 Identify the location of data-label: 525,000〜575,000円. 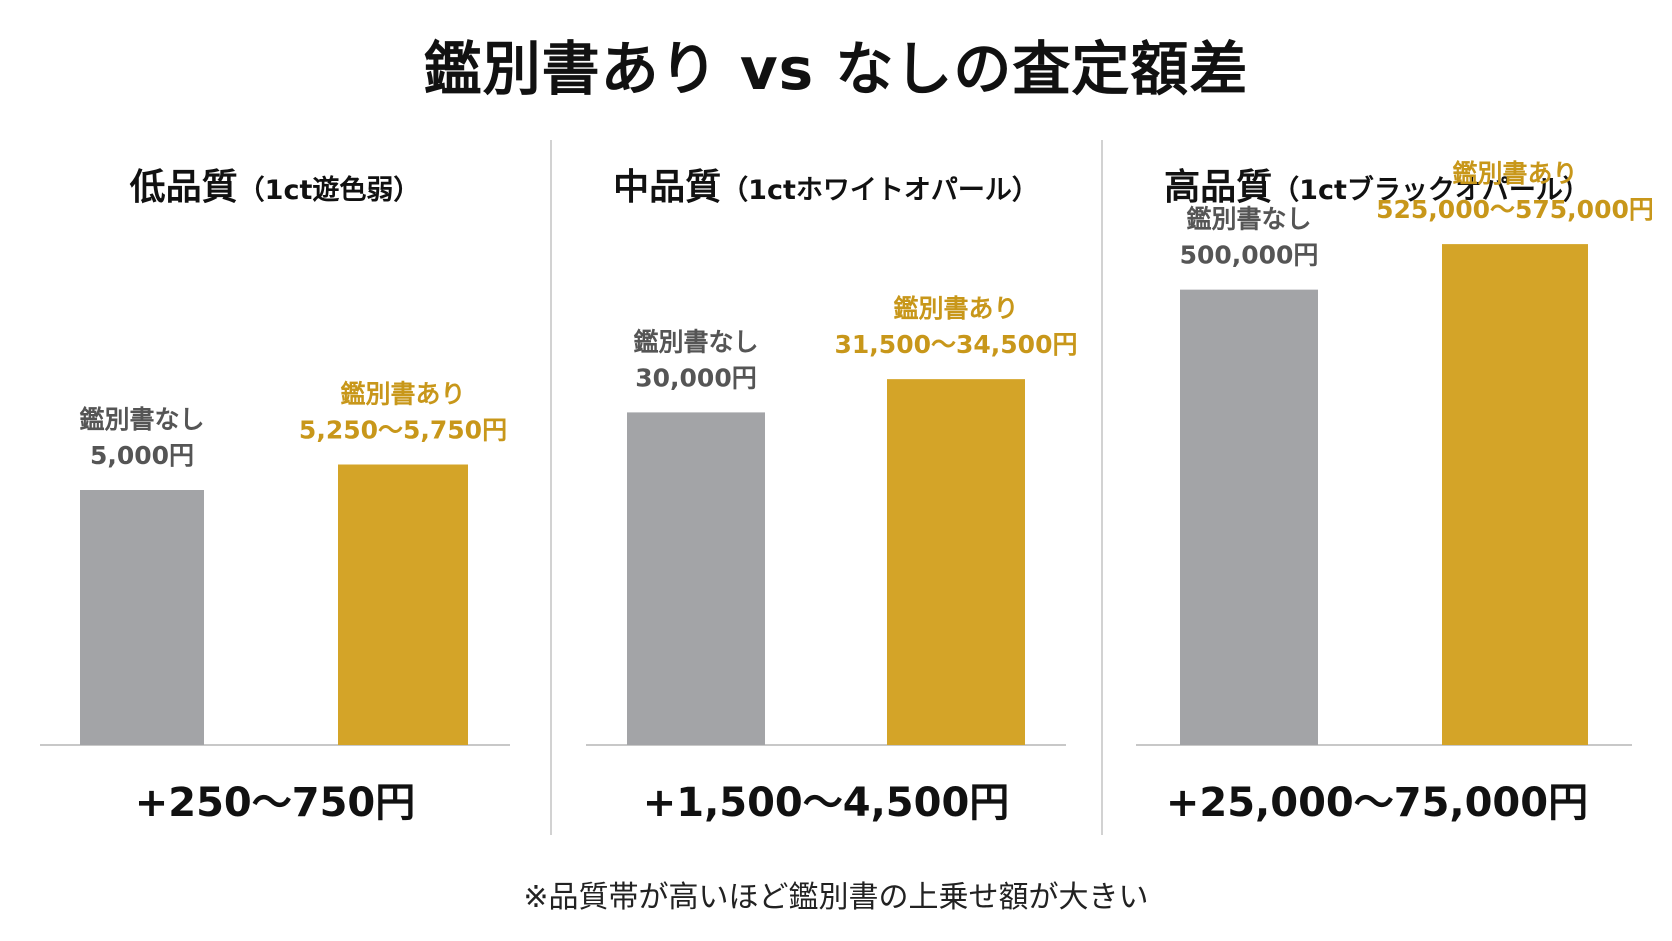
(1514, 209).